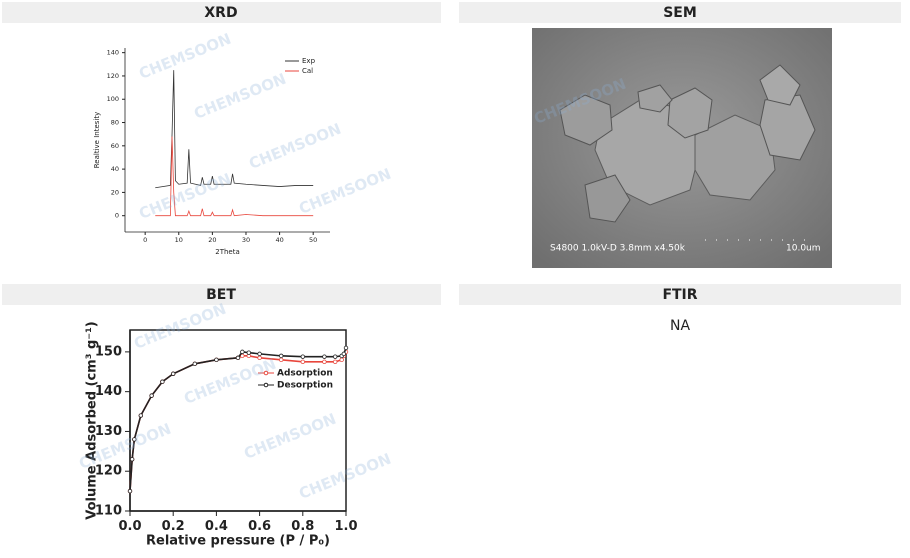 This screenshot has height=558, width=910. What do you see at coordinates (238, 541) in the screenshot?
I see `x-axis-label: Relative pressure (P / P₀)` at bounding box center [238, 541].